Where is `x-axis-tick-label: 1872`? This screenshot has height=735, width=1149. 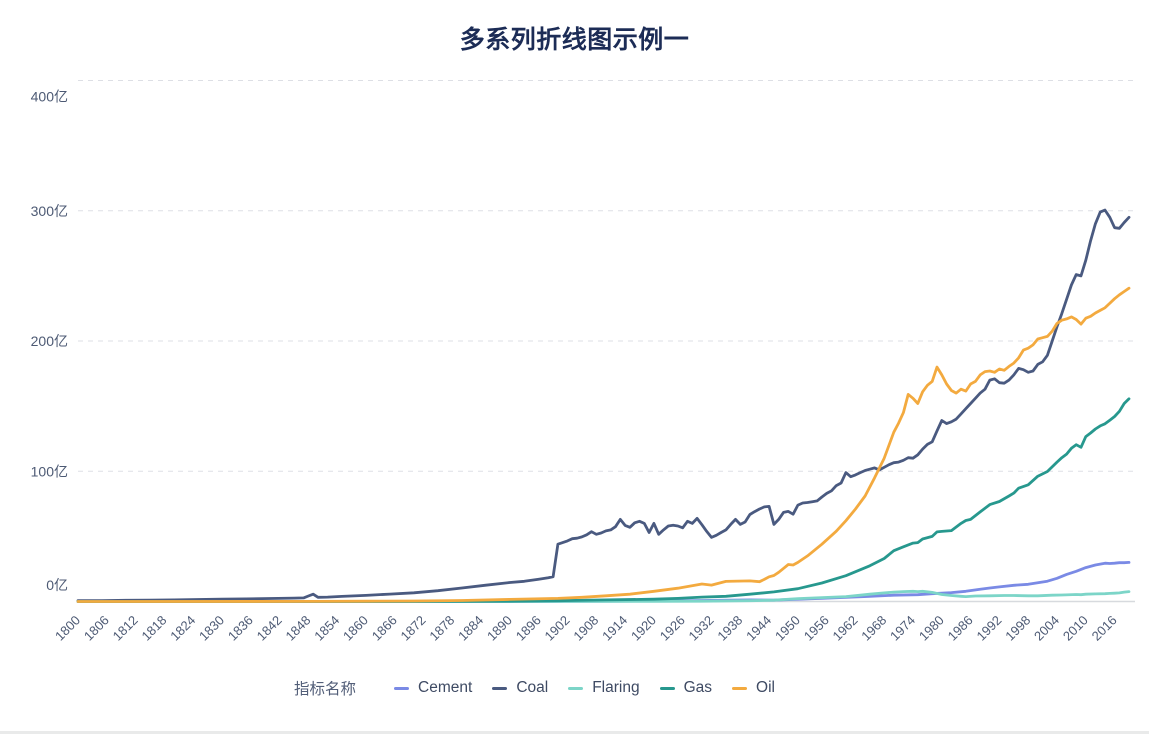 x-axis-tick-label: 1872 is located at coordinates (413, 628).